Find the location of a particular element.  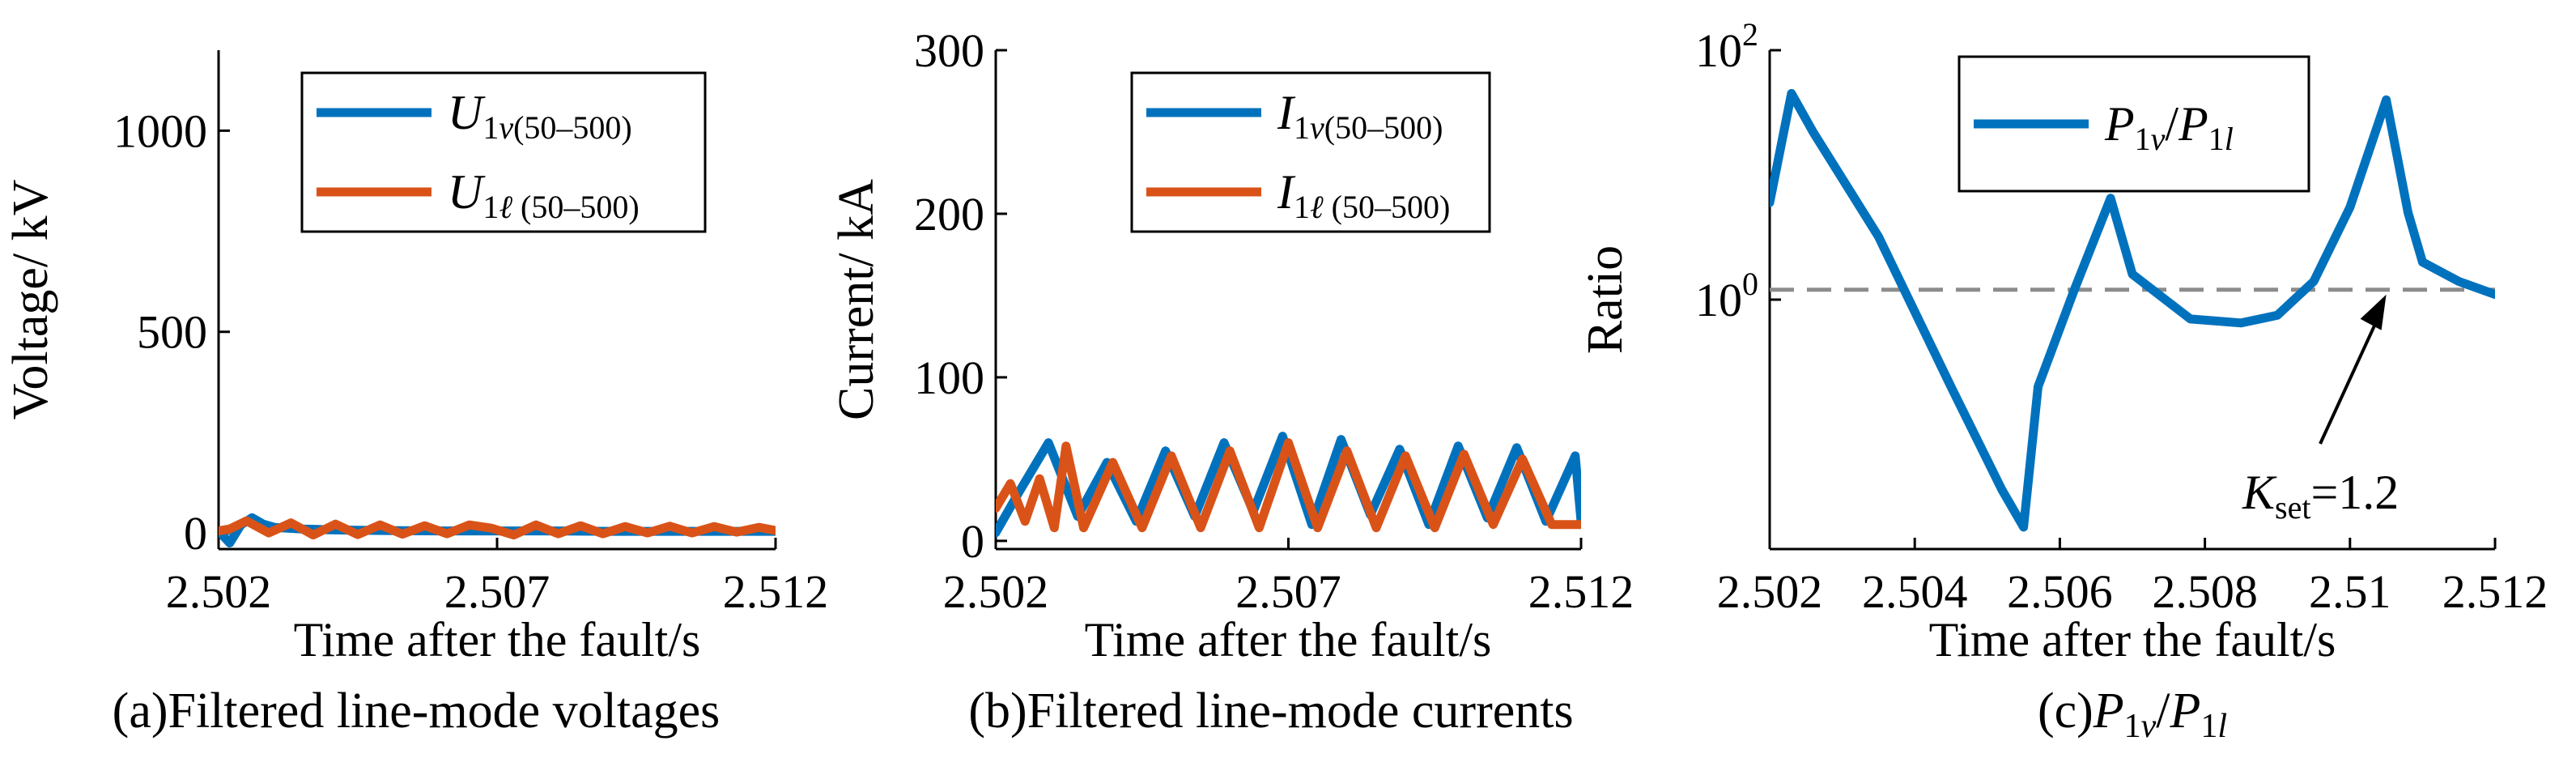

y-tick-label: 300 is located at coordinates (949, 50).